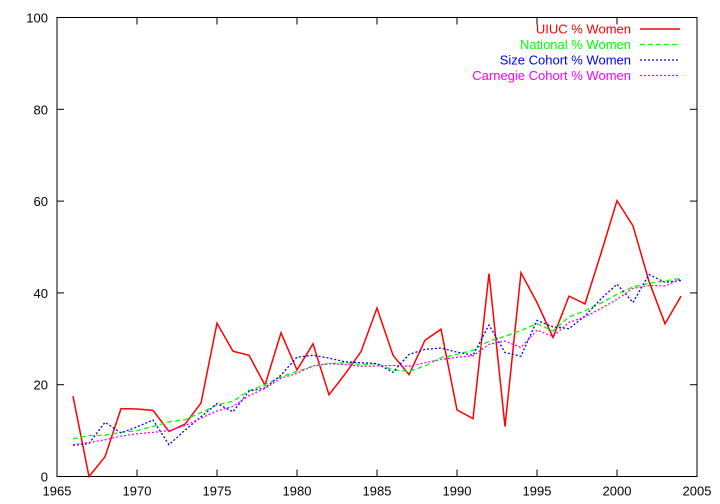  What do you see at coordinates (41, 109) in the screenshot?
I see `y-tick-label: 80` at bounding box center [41, 109].